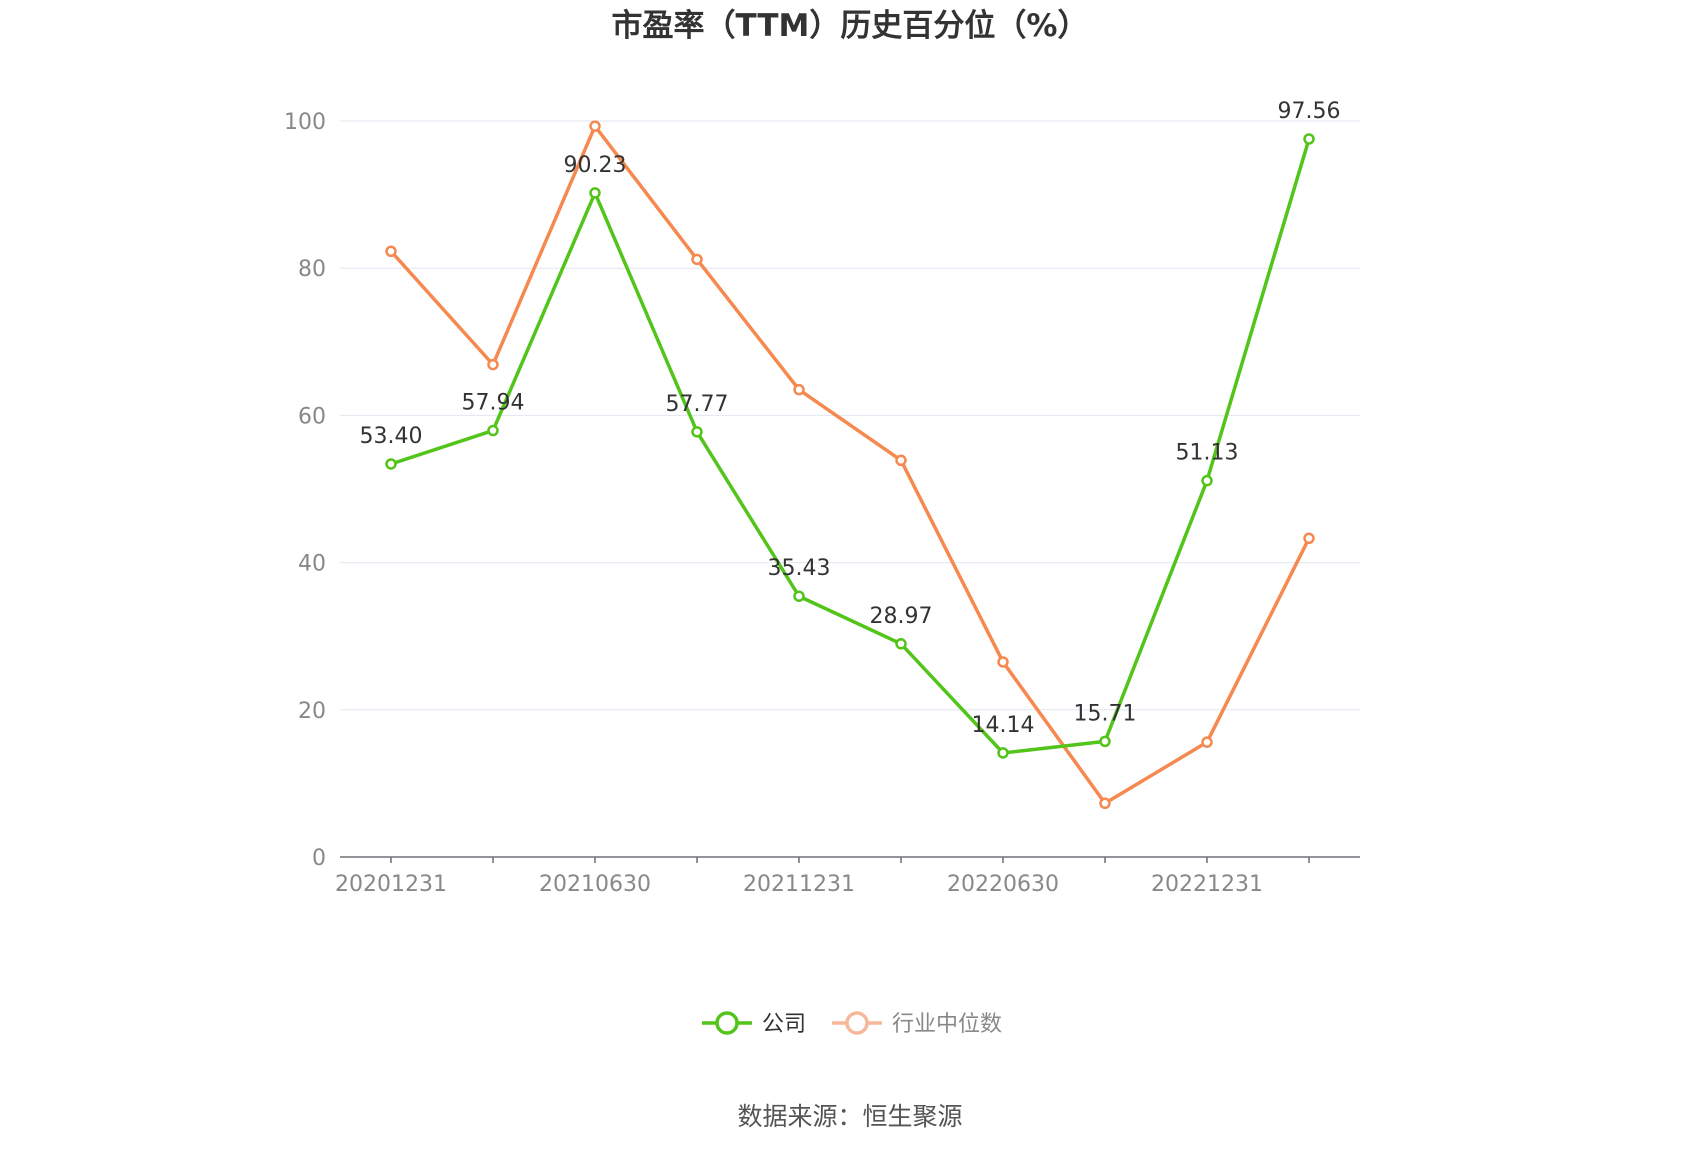 Image resolution: width=1700 pixels, height=1150 pixels. What do you see at coordinates (391, 884) in the screenshot?
I see `x-tick-label: 20201231` at bounding box center [391, 884].